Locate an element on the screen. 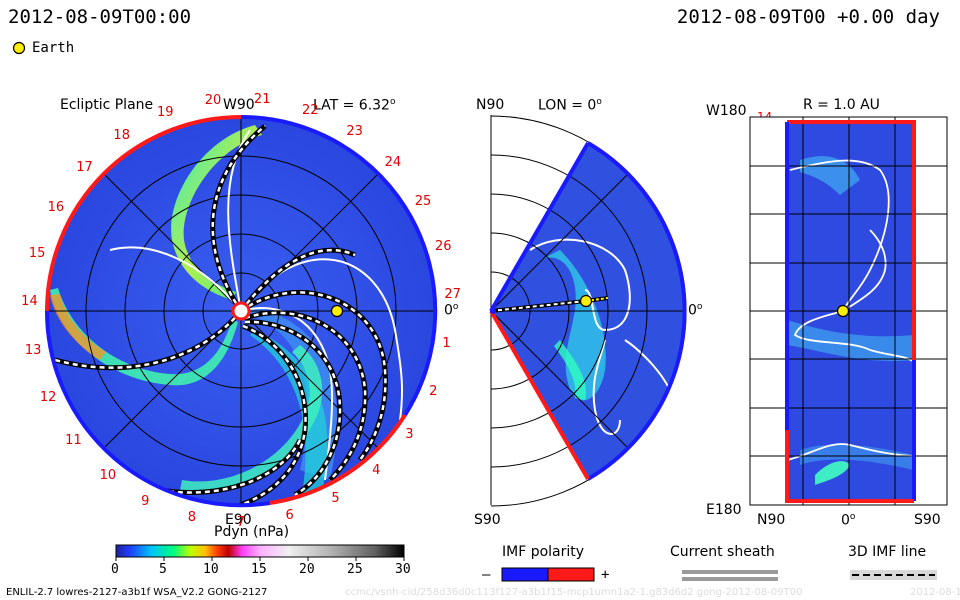 This screenshot has width=960, height=600. earth-legend-label: Earth is located at coordinates (53, 48).